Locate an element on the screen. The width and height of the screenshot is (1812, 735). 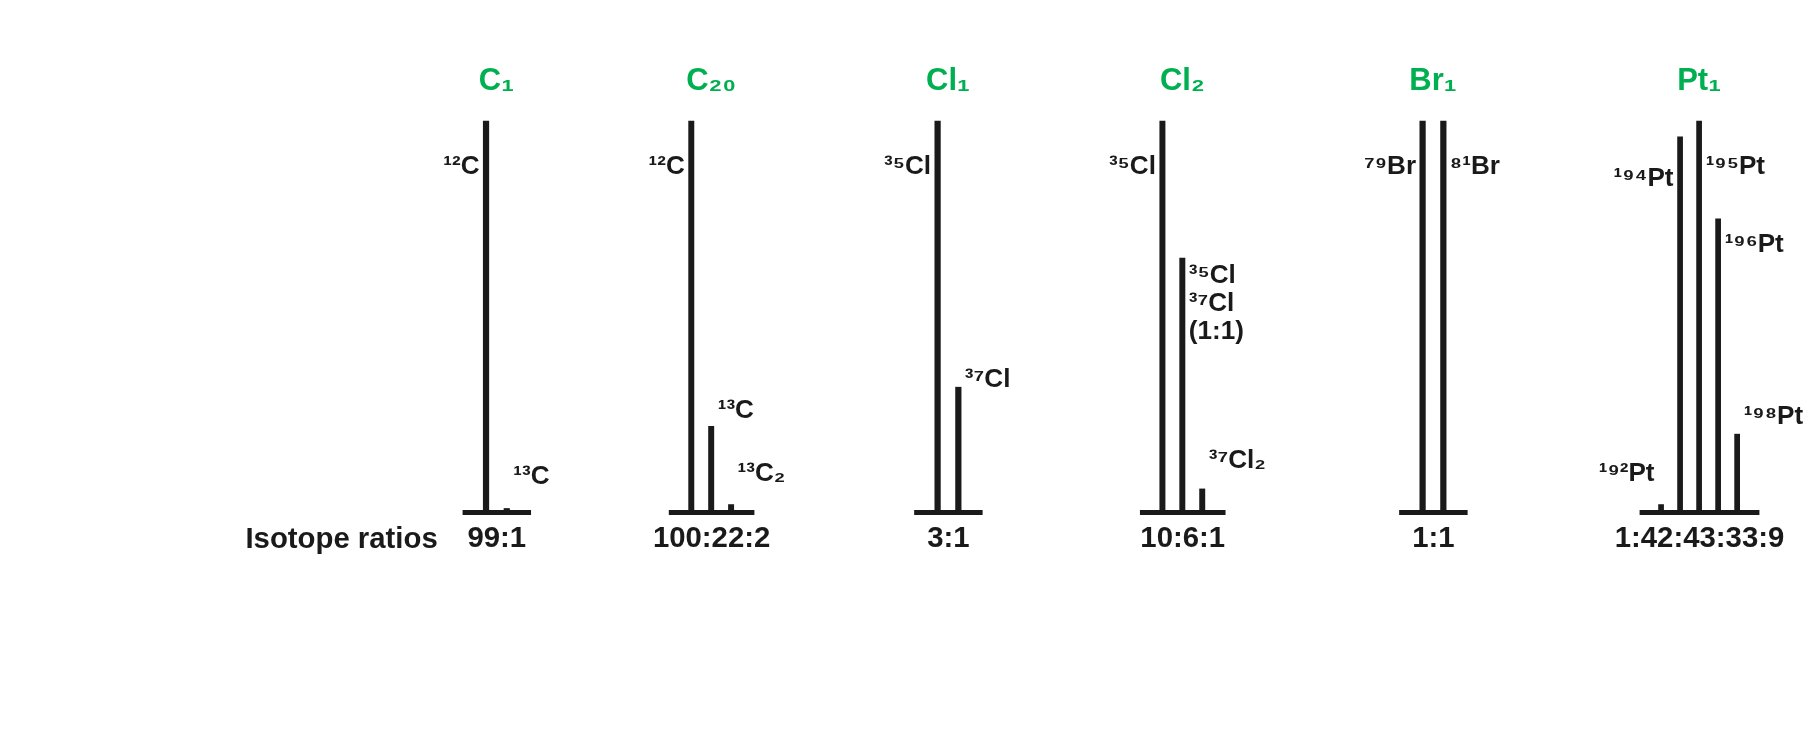
x-axis-title: 10:6:1 is located at coordinates (1183, 536).